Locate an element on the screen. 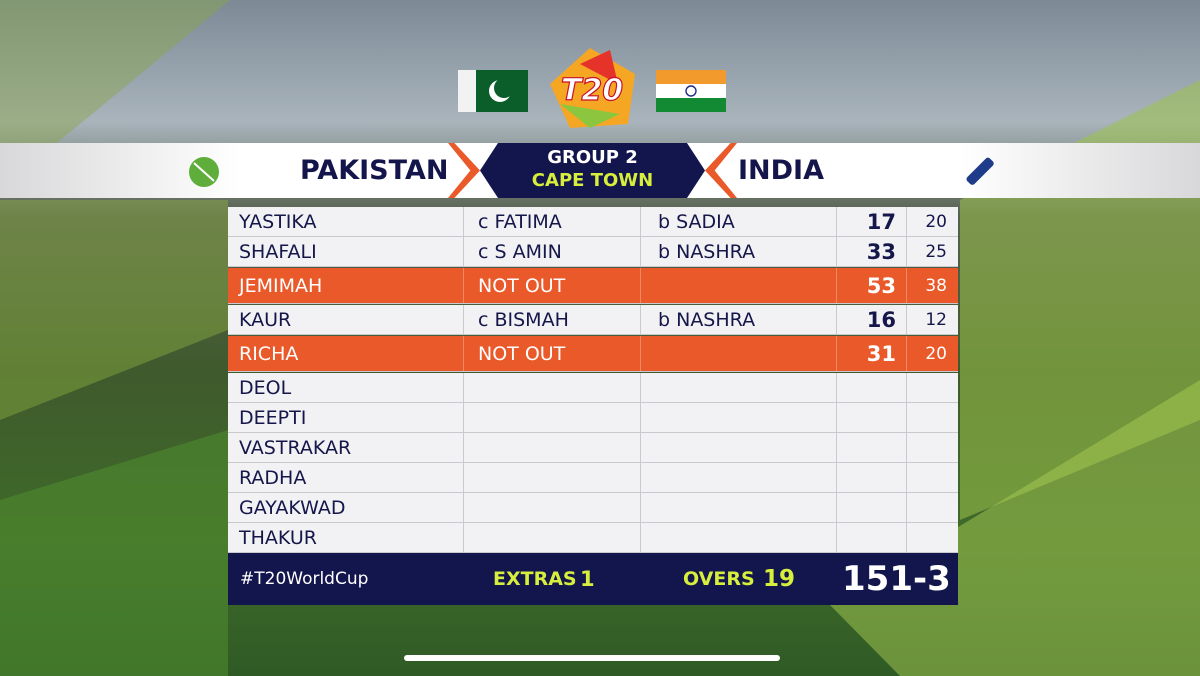 This screenshot has width=1200, height=676. pakistan-flag is located at coordinates (493, 91).